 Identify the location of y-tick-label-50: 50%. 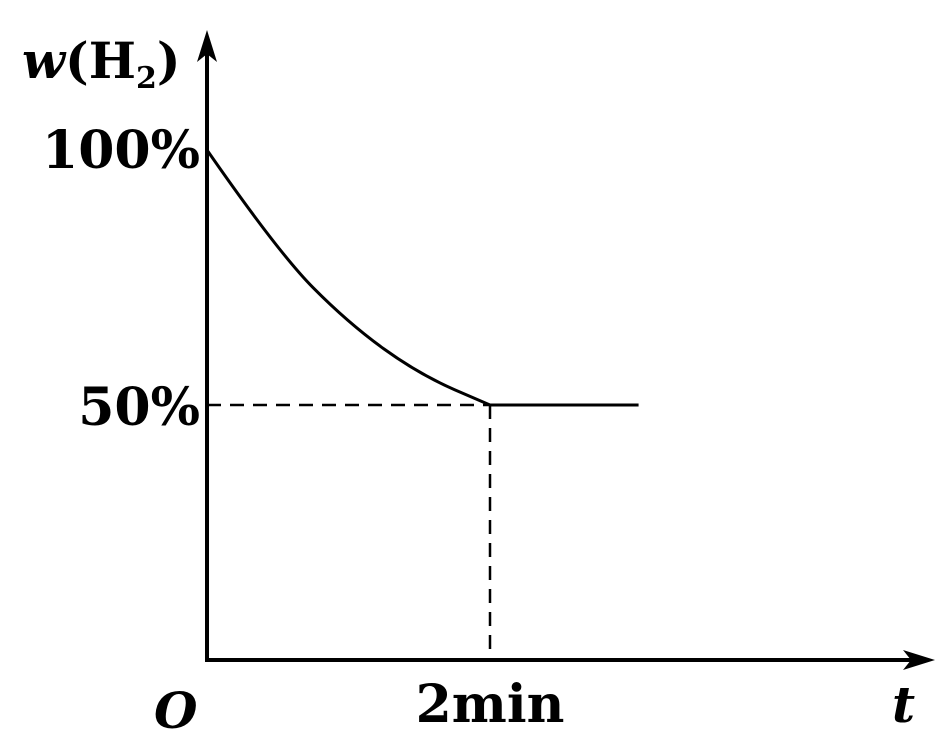
(139, 407).